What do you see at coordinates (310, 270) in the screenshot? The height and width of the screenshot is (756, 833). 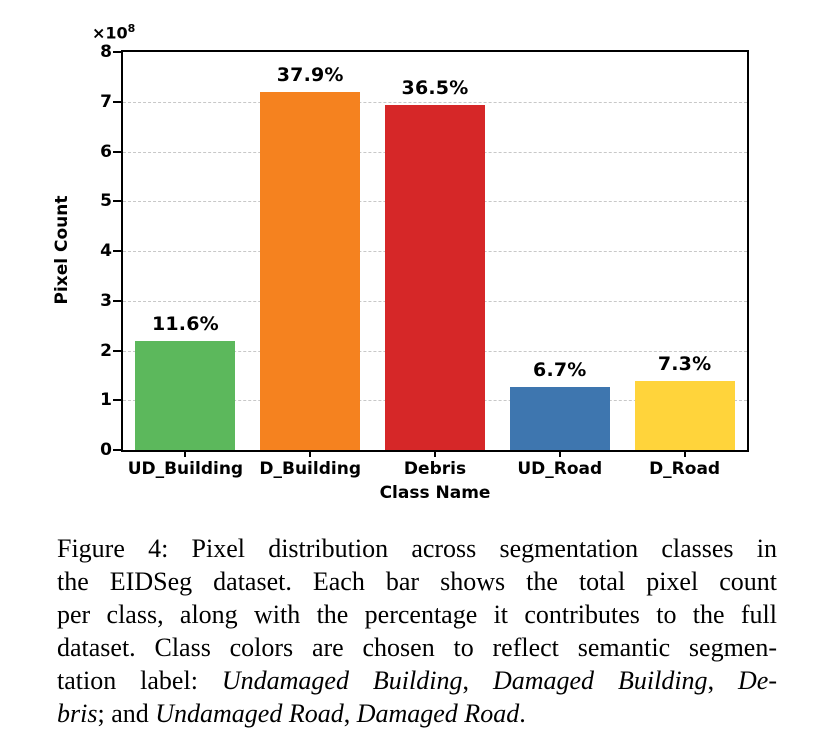 I see `bar-D_Building` at bounding box center [310, 270].